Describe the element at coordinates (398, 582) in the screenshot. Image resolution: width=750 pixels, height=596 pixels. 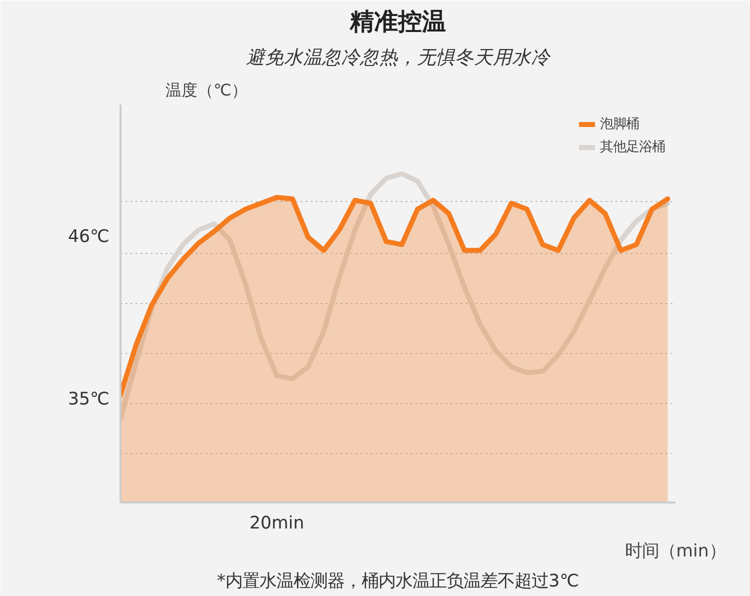
I see `text: *内置水温检测器，桶内水温正负温差不超过3℃` at that location.